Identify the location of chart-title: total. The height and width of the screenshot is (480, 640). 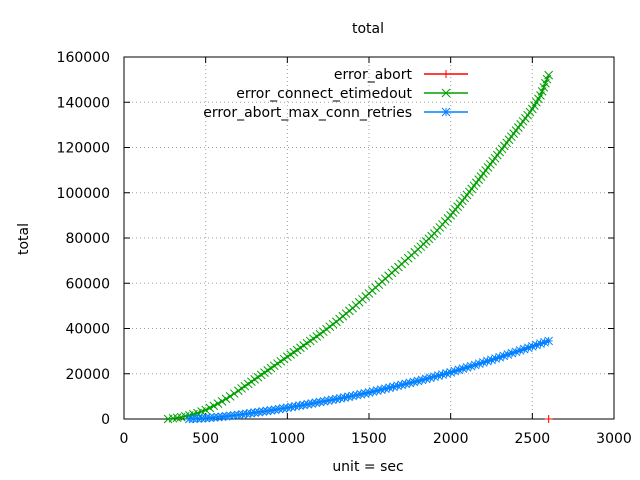
(368, 29).